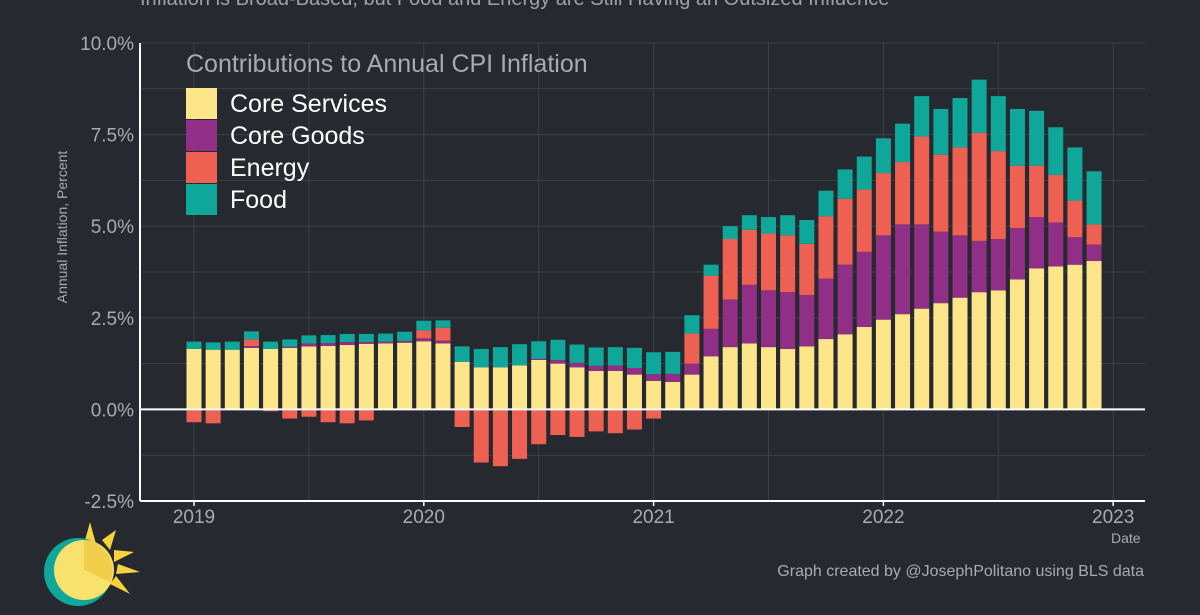  I want to click on legend-swatch, so click(201, 135).